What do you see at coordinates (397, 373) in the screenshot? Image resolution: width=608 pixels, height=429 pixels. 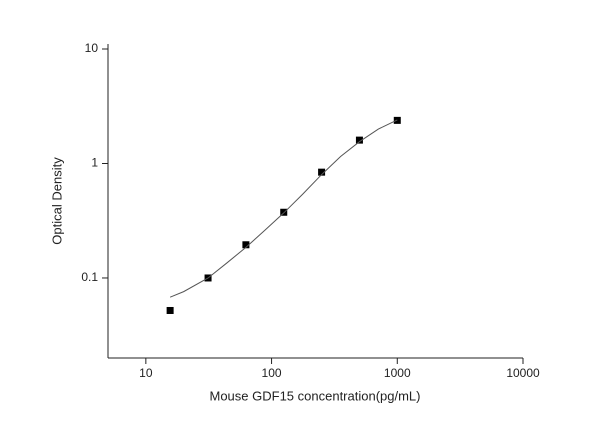 I see `x-tick-label: 1000` at bounding box center [397, 373].